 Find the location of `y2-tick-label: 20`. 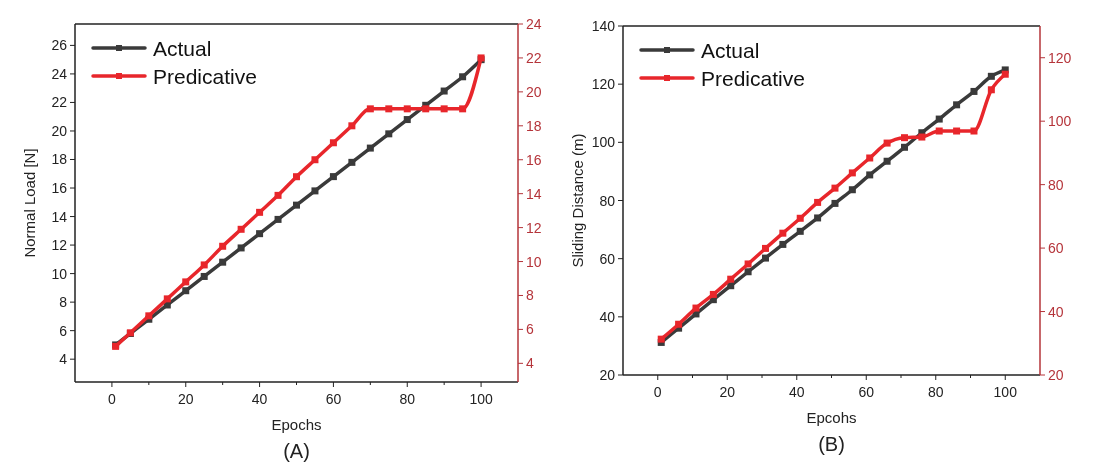

y2-tick-label: 20 is located at coordinates (534, 91).